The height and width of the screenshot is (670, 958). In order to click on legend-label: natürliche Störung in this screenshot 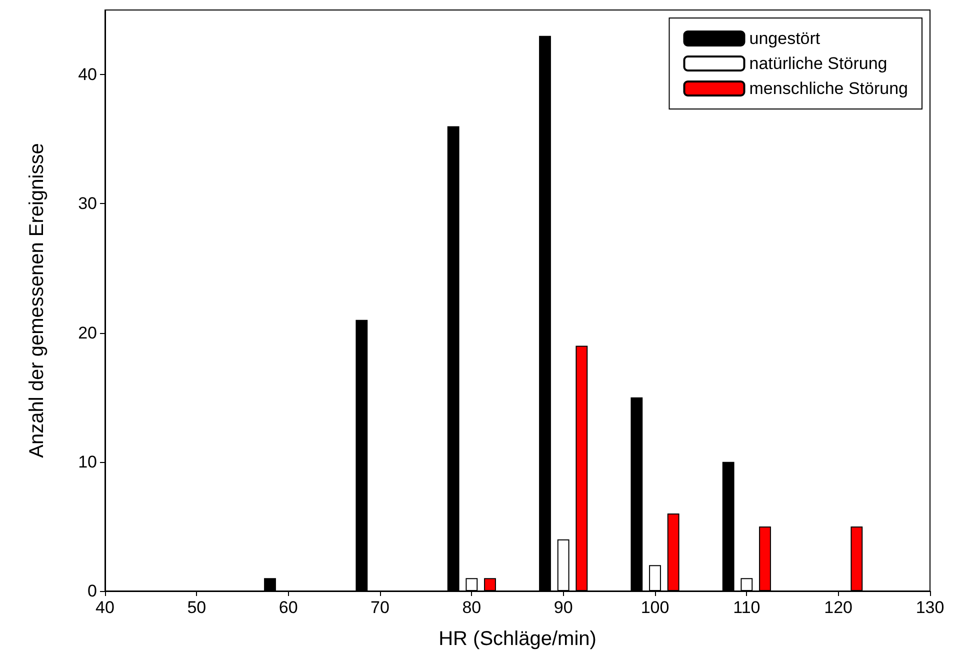, I will do `click(818, 63)`.